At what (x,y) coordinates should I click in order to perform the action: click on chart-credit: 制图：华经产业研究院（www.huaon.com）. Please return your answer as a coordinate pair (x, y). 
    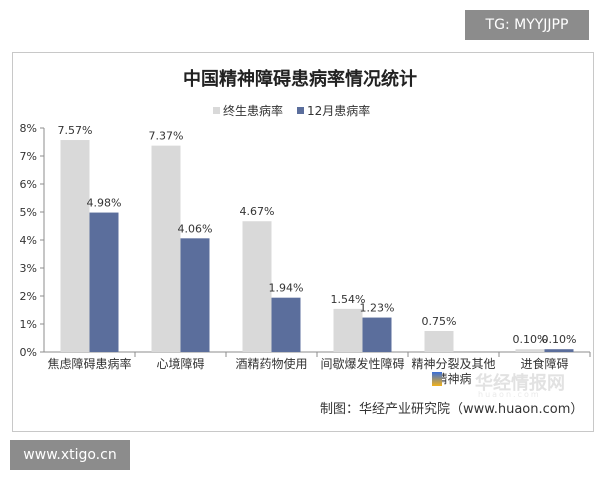
    Looking at the image, I should click on (452, 409).